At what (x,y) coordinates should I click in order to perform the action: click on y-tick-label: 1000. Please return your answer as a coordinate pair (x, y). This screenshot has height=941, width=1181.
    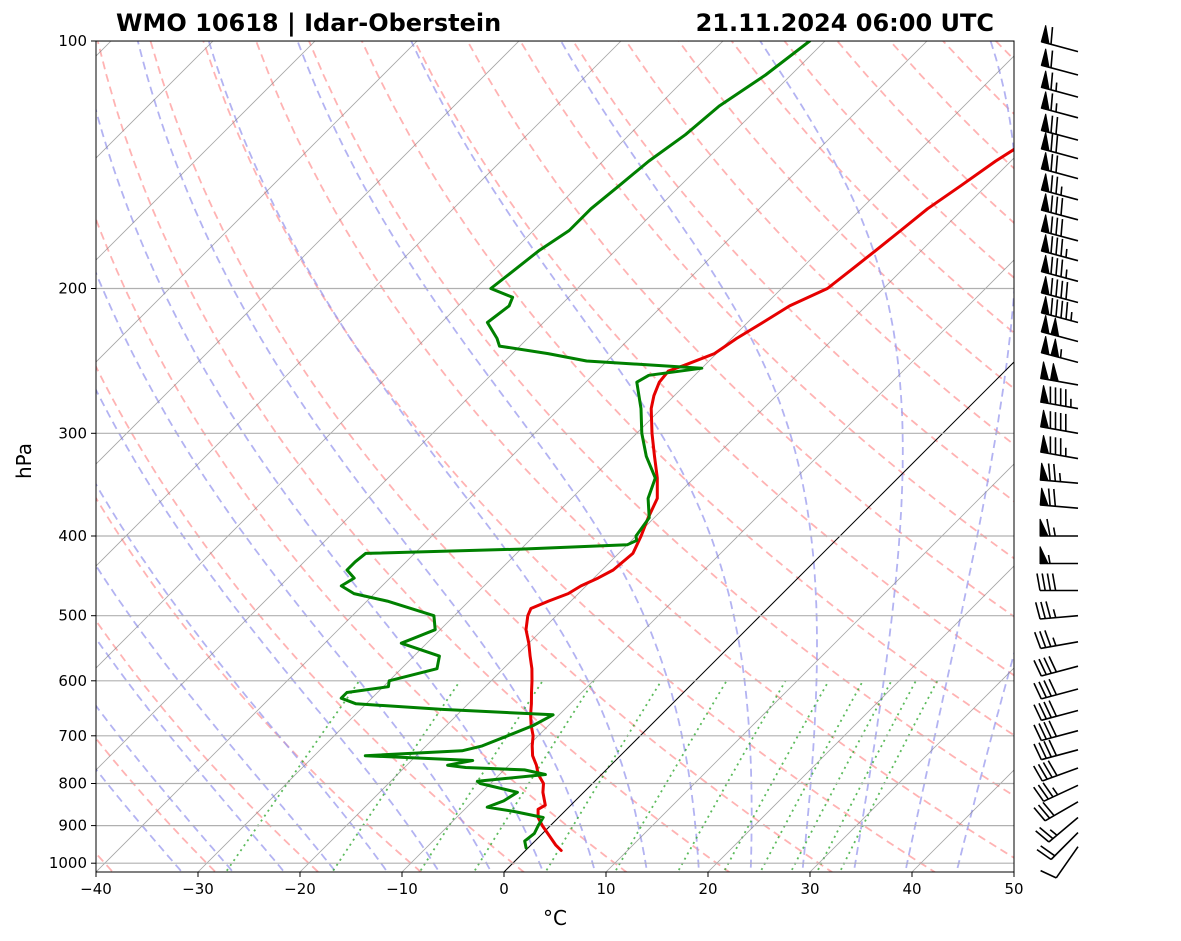
    Looking at the image, I should click on (68, 863).